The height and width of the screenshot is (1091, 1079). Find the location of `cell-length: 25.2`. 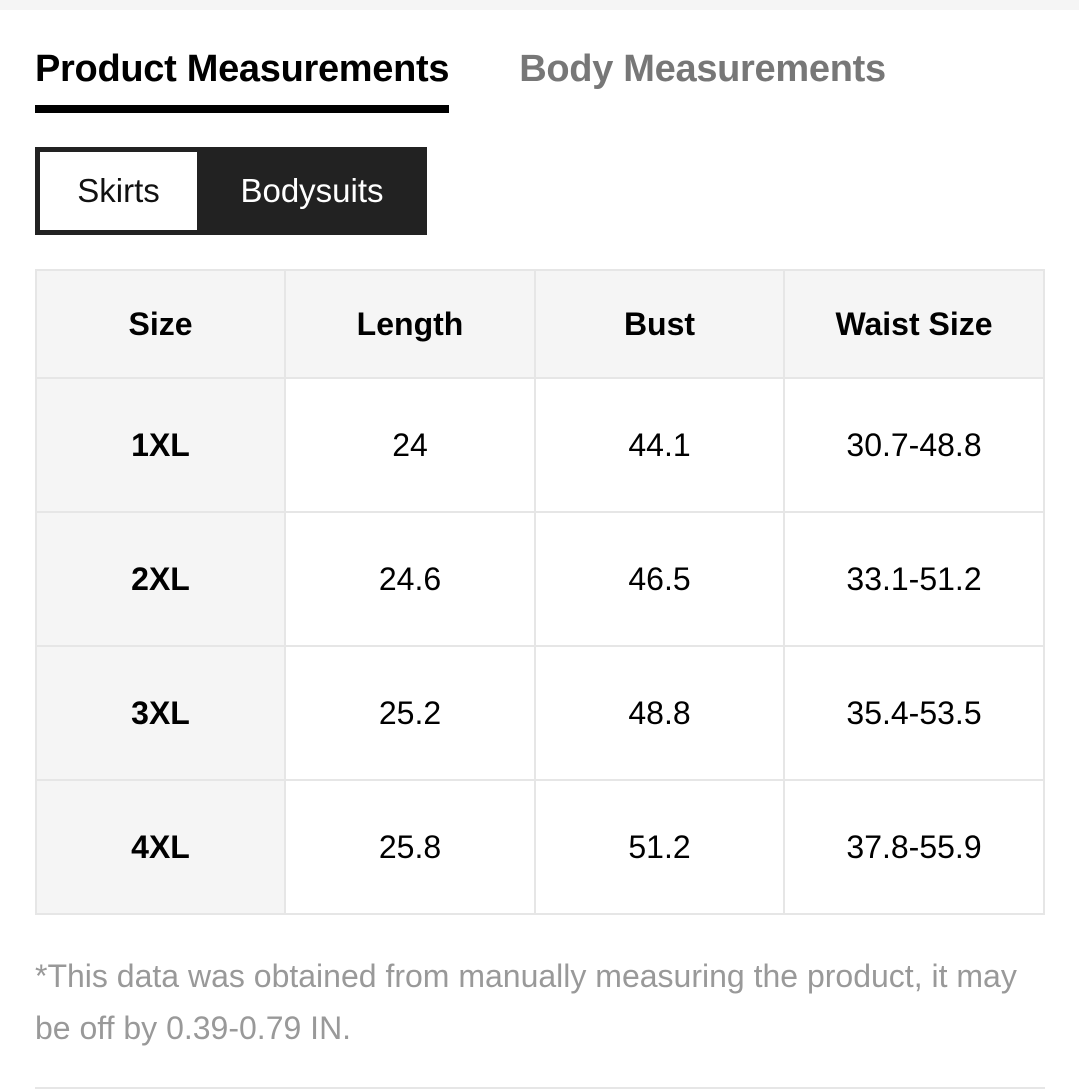

cell-length: 25.2 is located at coordinates (410, 713).